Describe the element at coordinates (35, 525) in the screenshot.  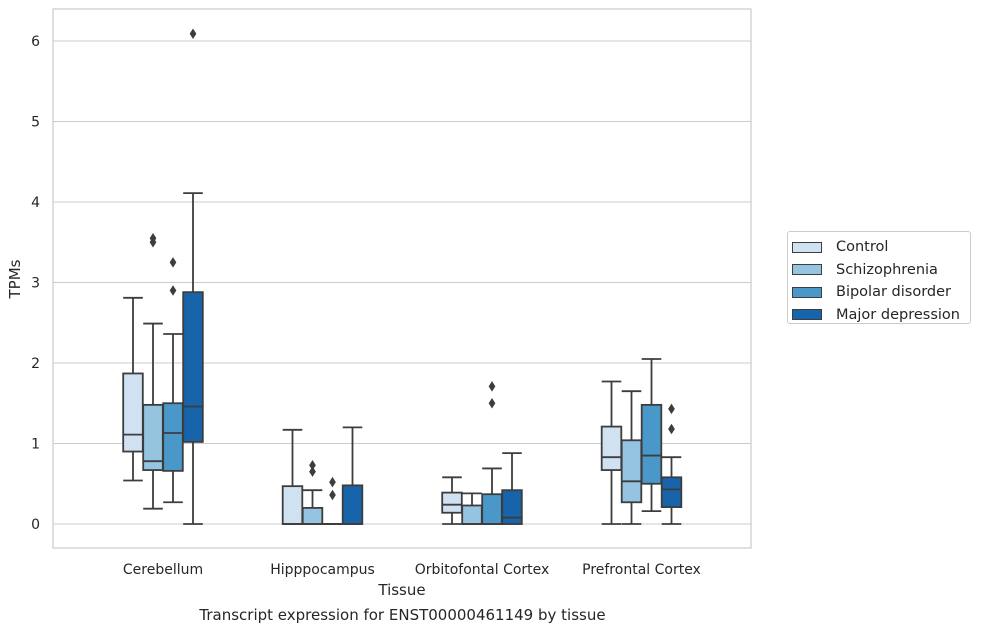
I see `y-tick-label: 0` at that location.